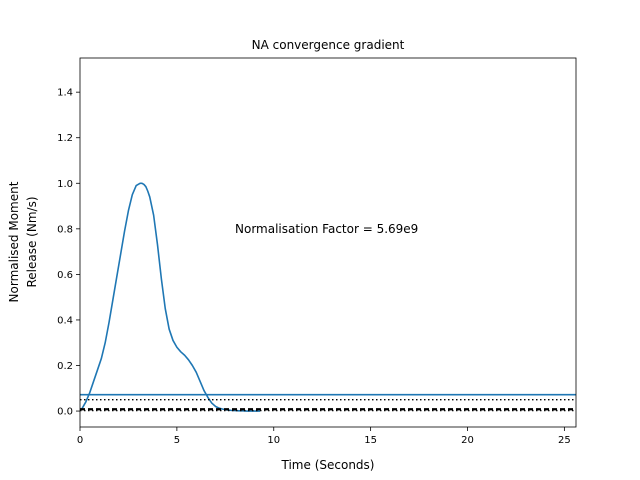 This screenshot has width=640, height=480. I want to click on y-axis-label-line-1: Normalised Moment, so click(14, 241).